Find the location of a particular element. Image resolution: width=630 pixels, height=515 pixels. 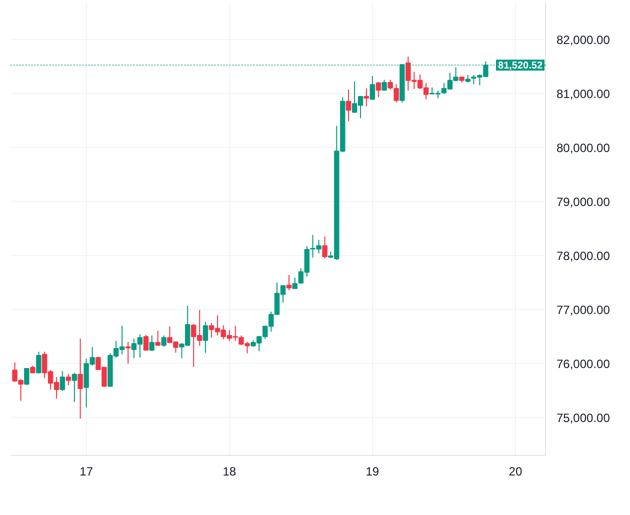

x-tick-label: 17 is located at coordinates (87, 471).